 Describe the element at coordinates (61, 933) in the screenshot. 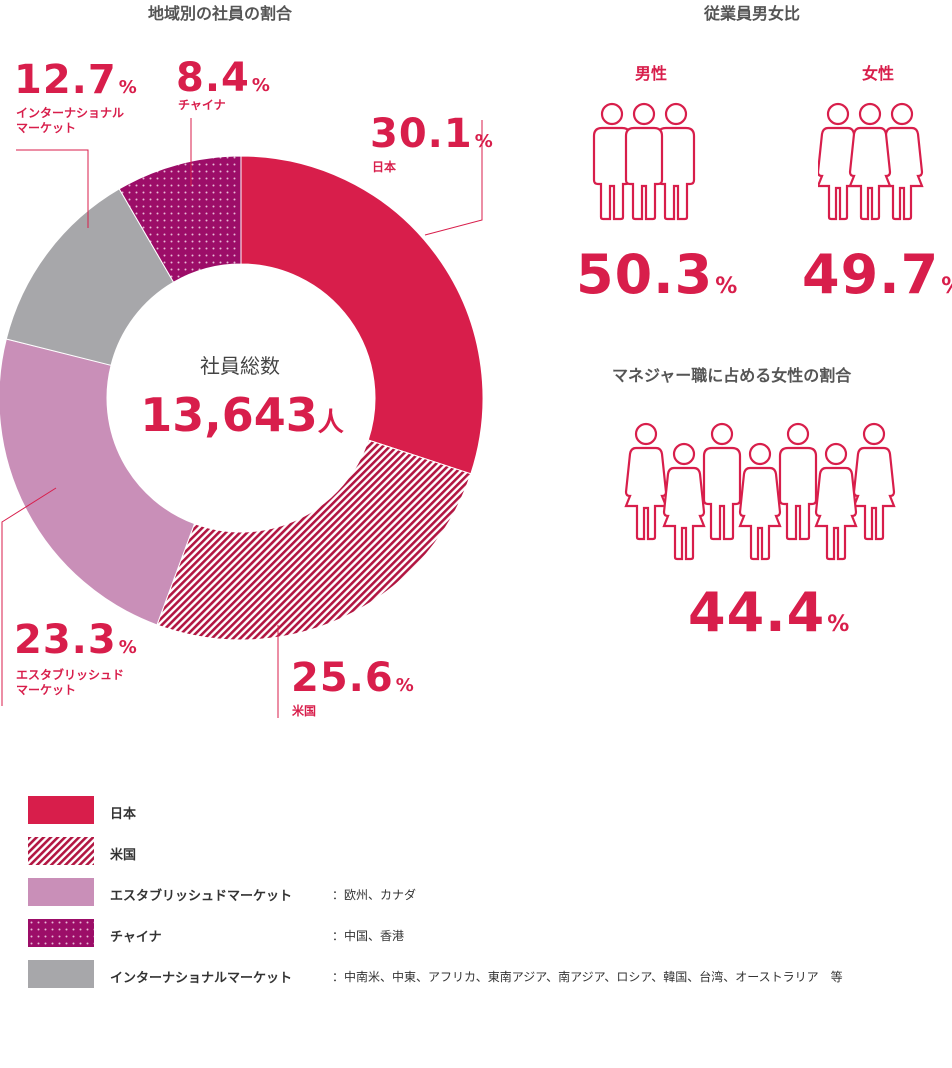

I see `legend-swatch-china` at that location.